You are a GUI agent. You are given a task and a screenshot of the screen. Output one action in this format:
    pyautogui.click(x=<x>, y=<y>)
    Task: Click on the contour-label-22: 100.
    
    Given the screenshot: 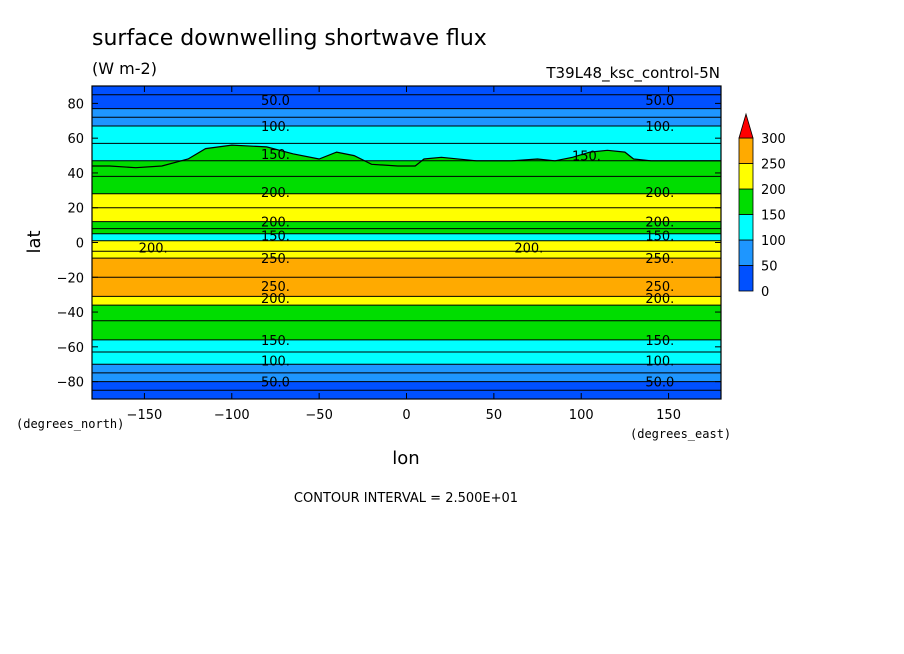 What is the action you would take?
    pyautogui.click(x=275, y=362)
    